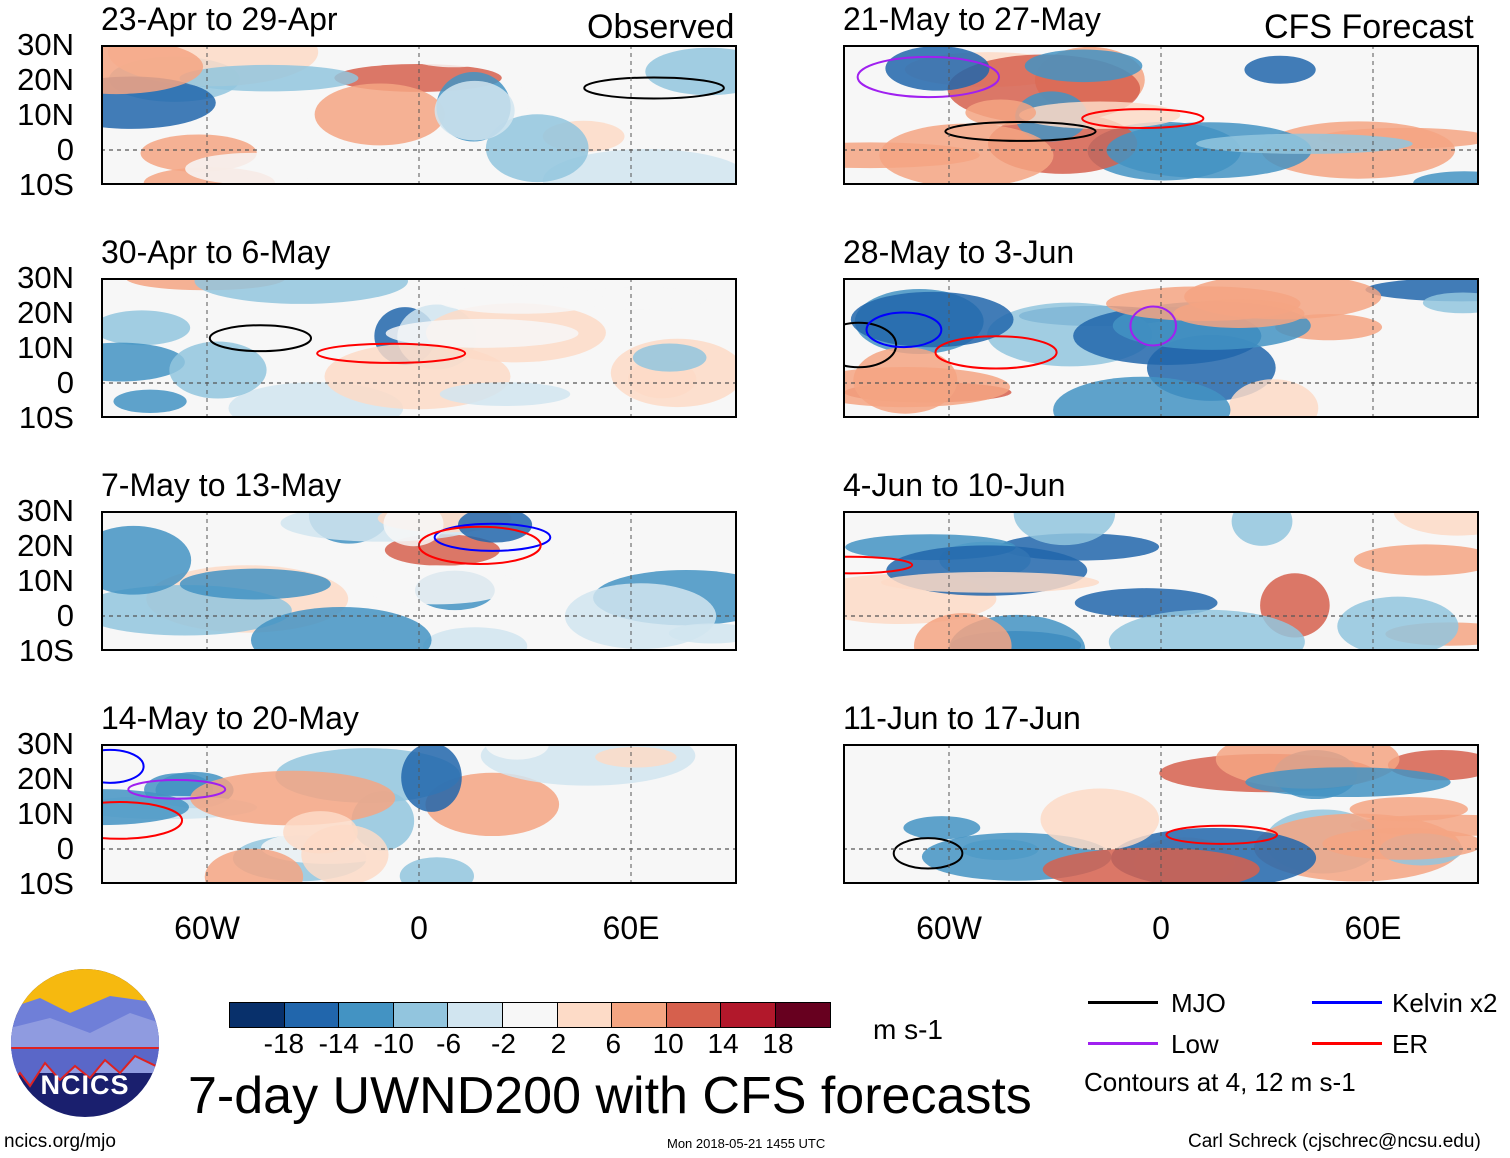 The height and width of the screenshot is (1158, 1510). I want to click on panel-title-forecast-1: 21-May to 27-May, so click(972, 19).